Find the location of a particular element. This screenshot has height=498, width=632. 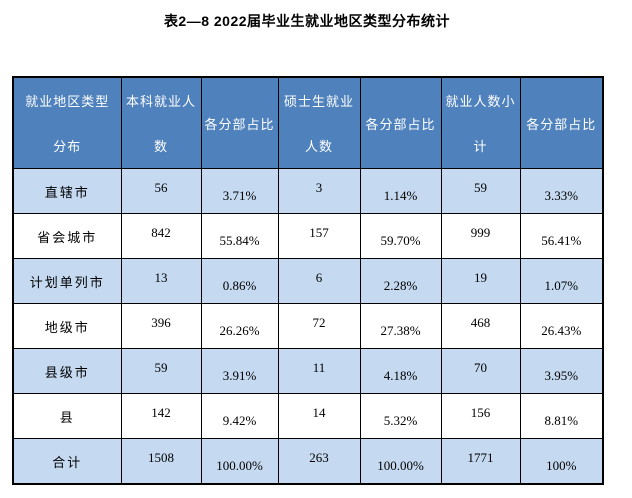

cell-value: 468 is located at coordinates (480, 322).